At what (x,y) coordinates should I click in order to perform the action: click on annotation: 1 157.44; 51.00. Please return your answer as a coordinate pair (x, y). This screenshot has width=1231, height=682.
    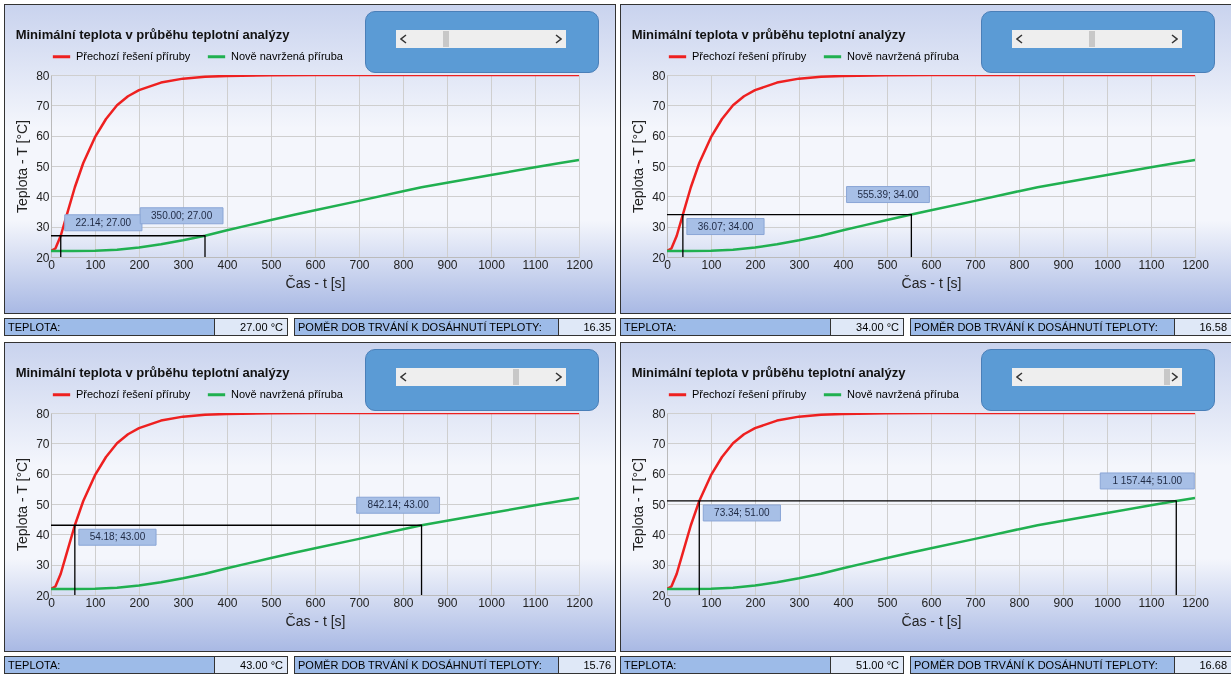
    Looking at the image, I should click on (1147, 480).